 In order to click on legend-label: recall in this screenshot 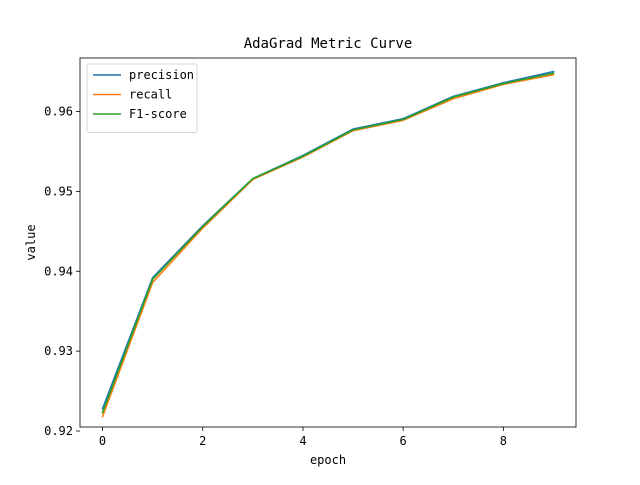, I will do `click(150, 95)`.